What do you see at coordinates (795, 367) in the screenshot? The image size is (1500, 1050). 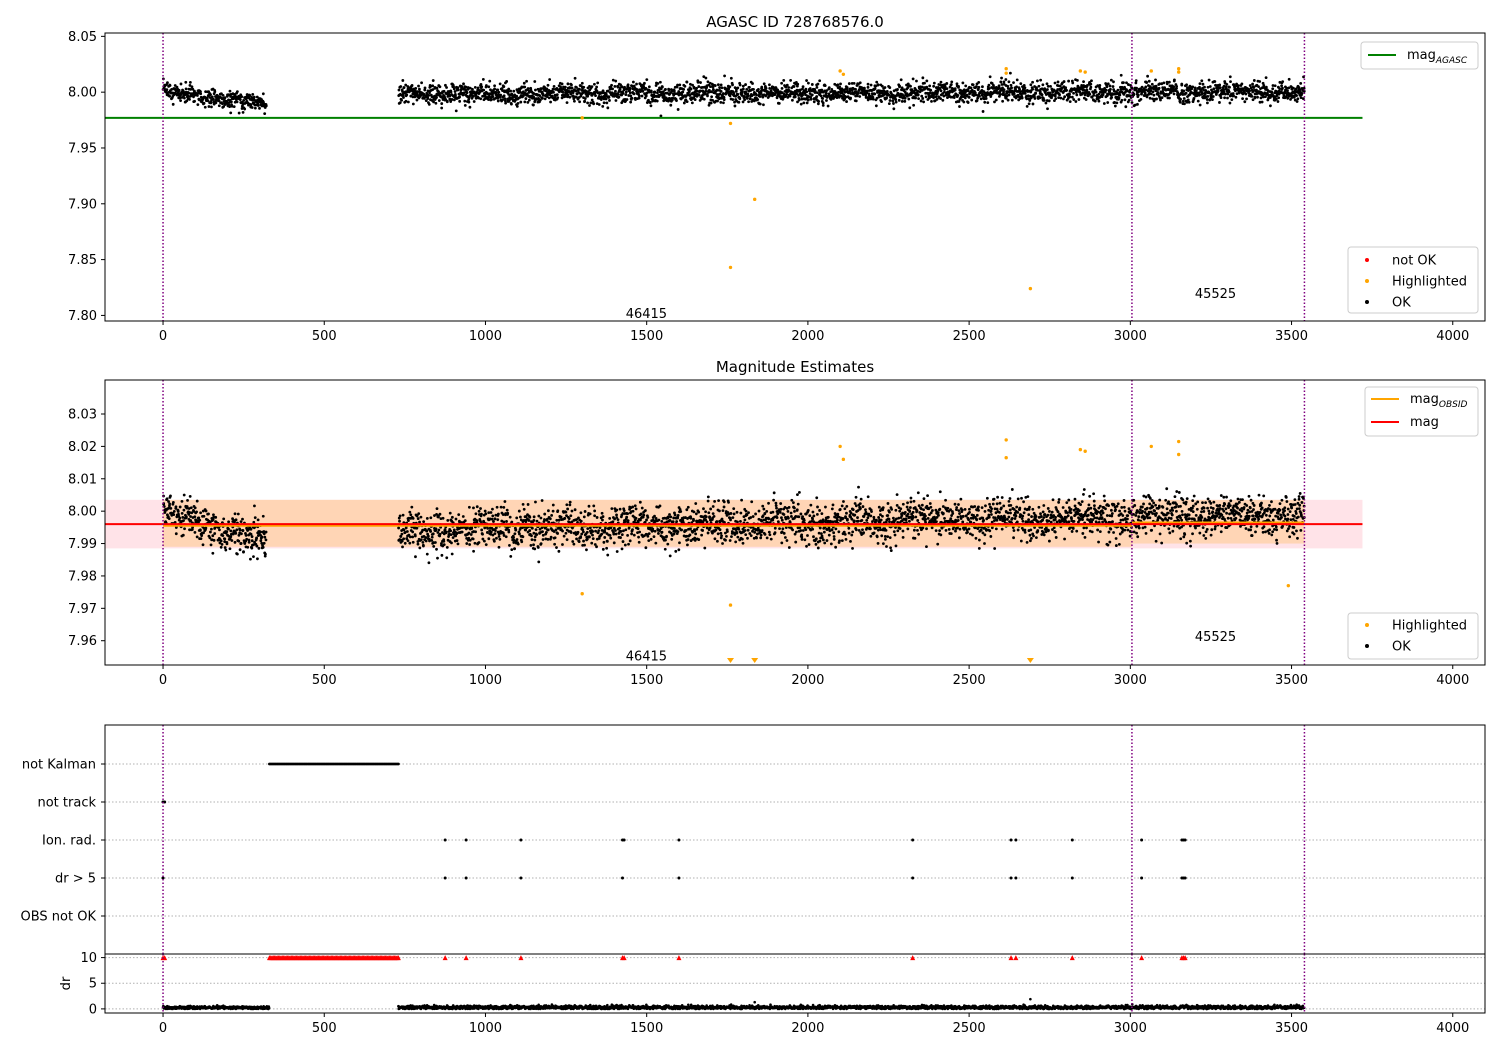 I see `panel-title: Magnitude Estimates` at bounding box center [795, 367].